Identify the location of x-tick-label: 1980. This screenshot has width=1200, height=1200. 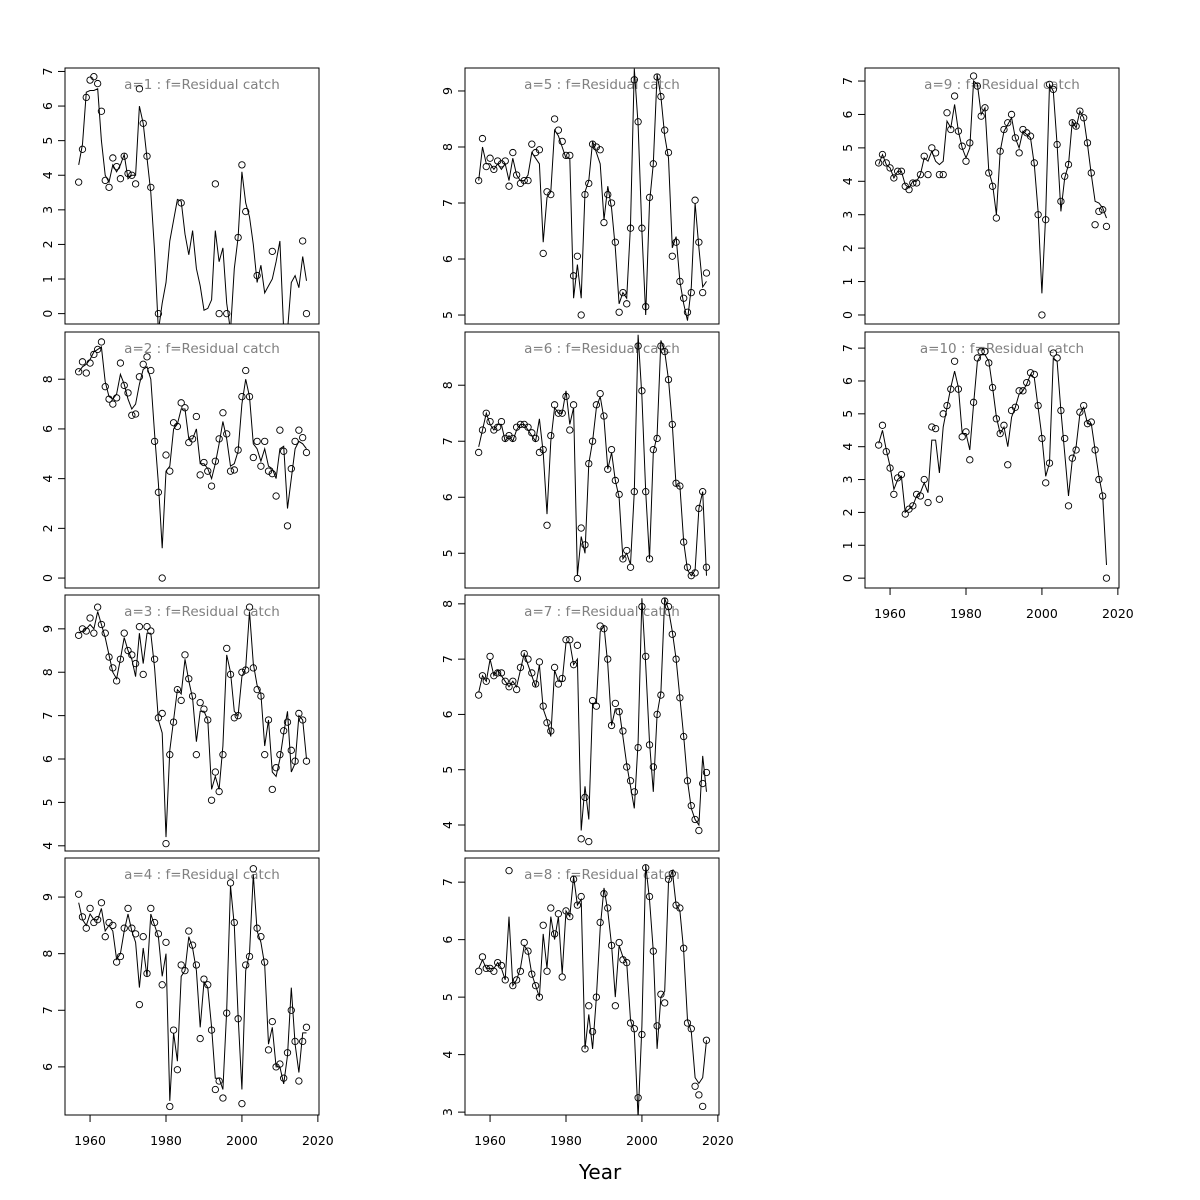
(566, 1140).